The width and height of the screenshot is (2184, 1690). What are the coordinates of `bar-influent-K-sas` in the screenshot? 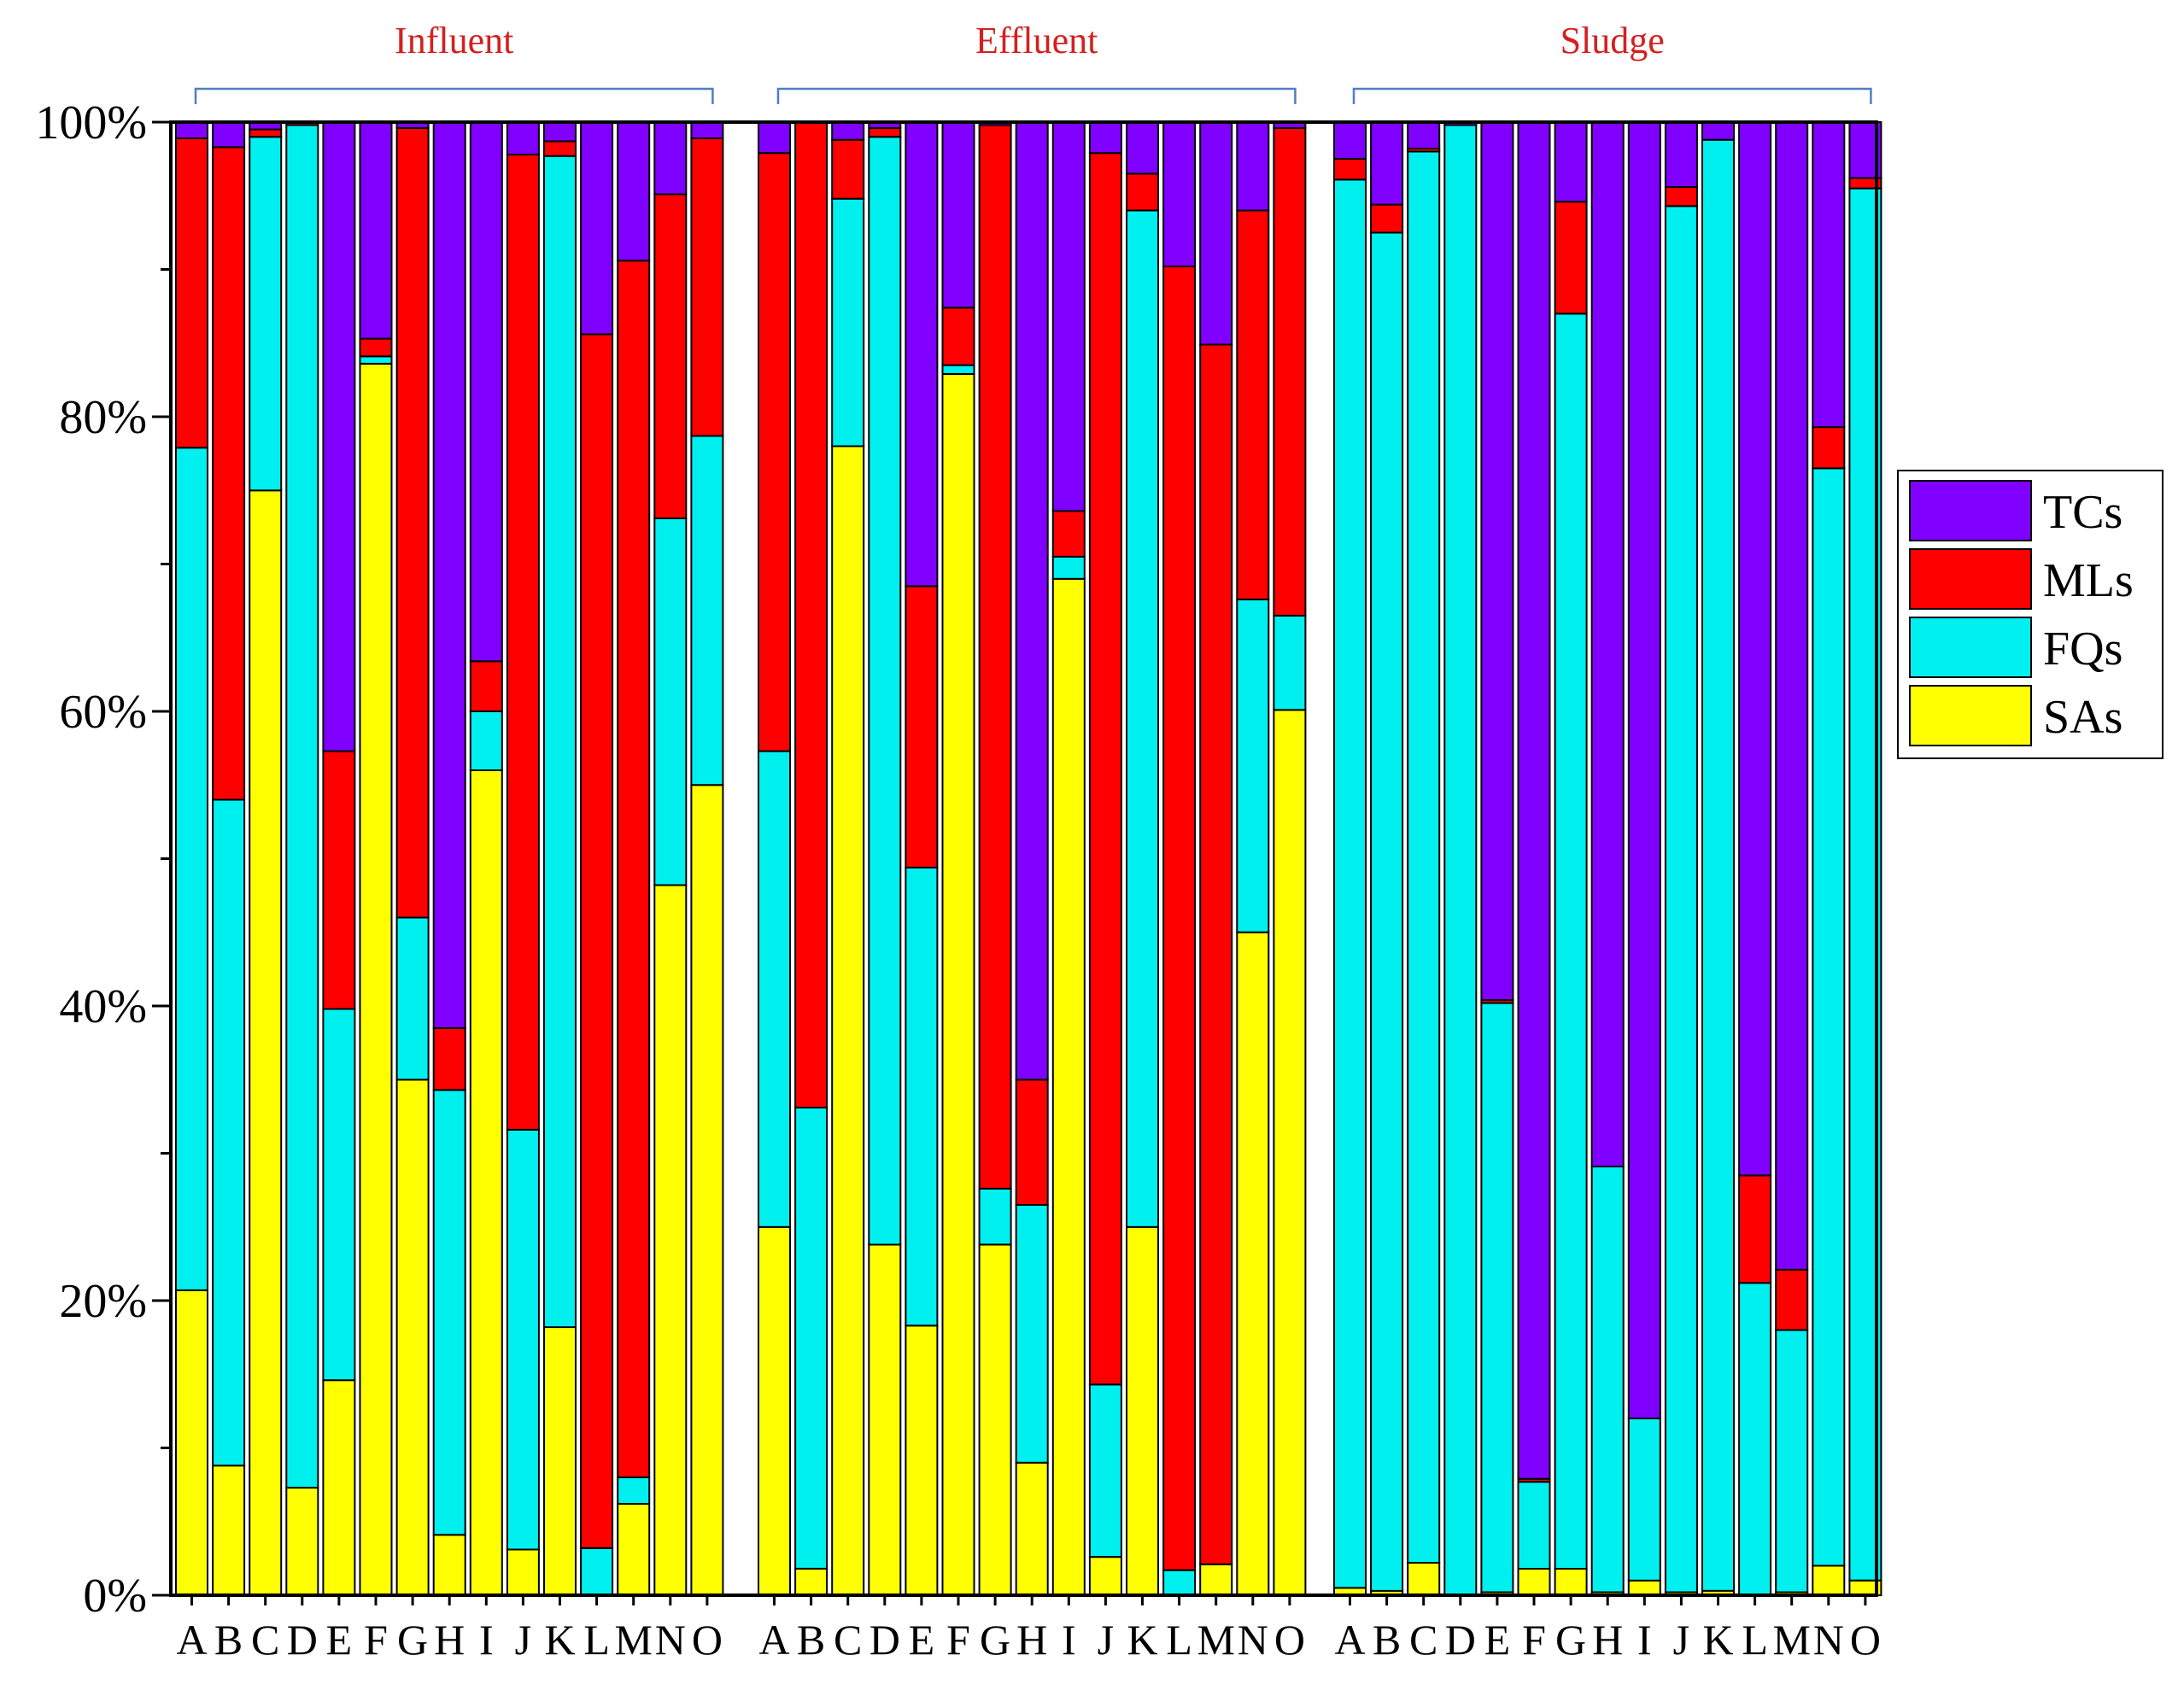 It's located at (560, 1461).